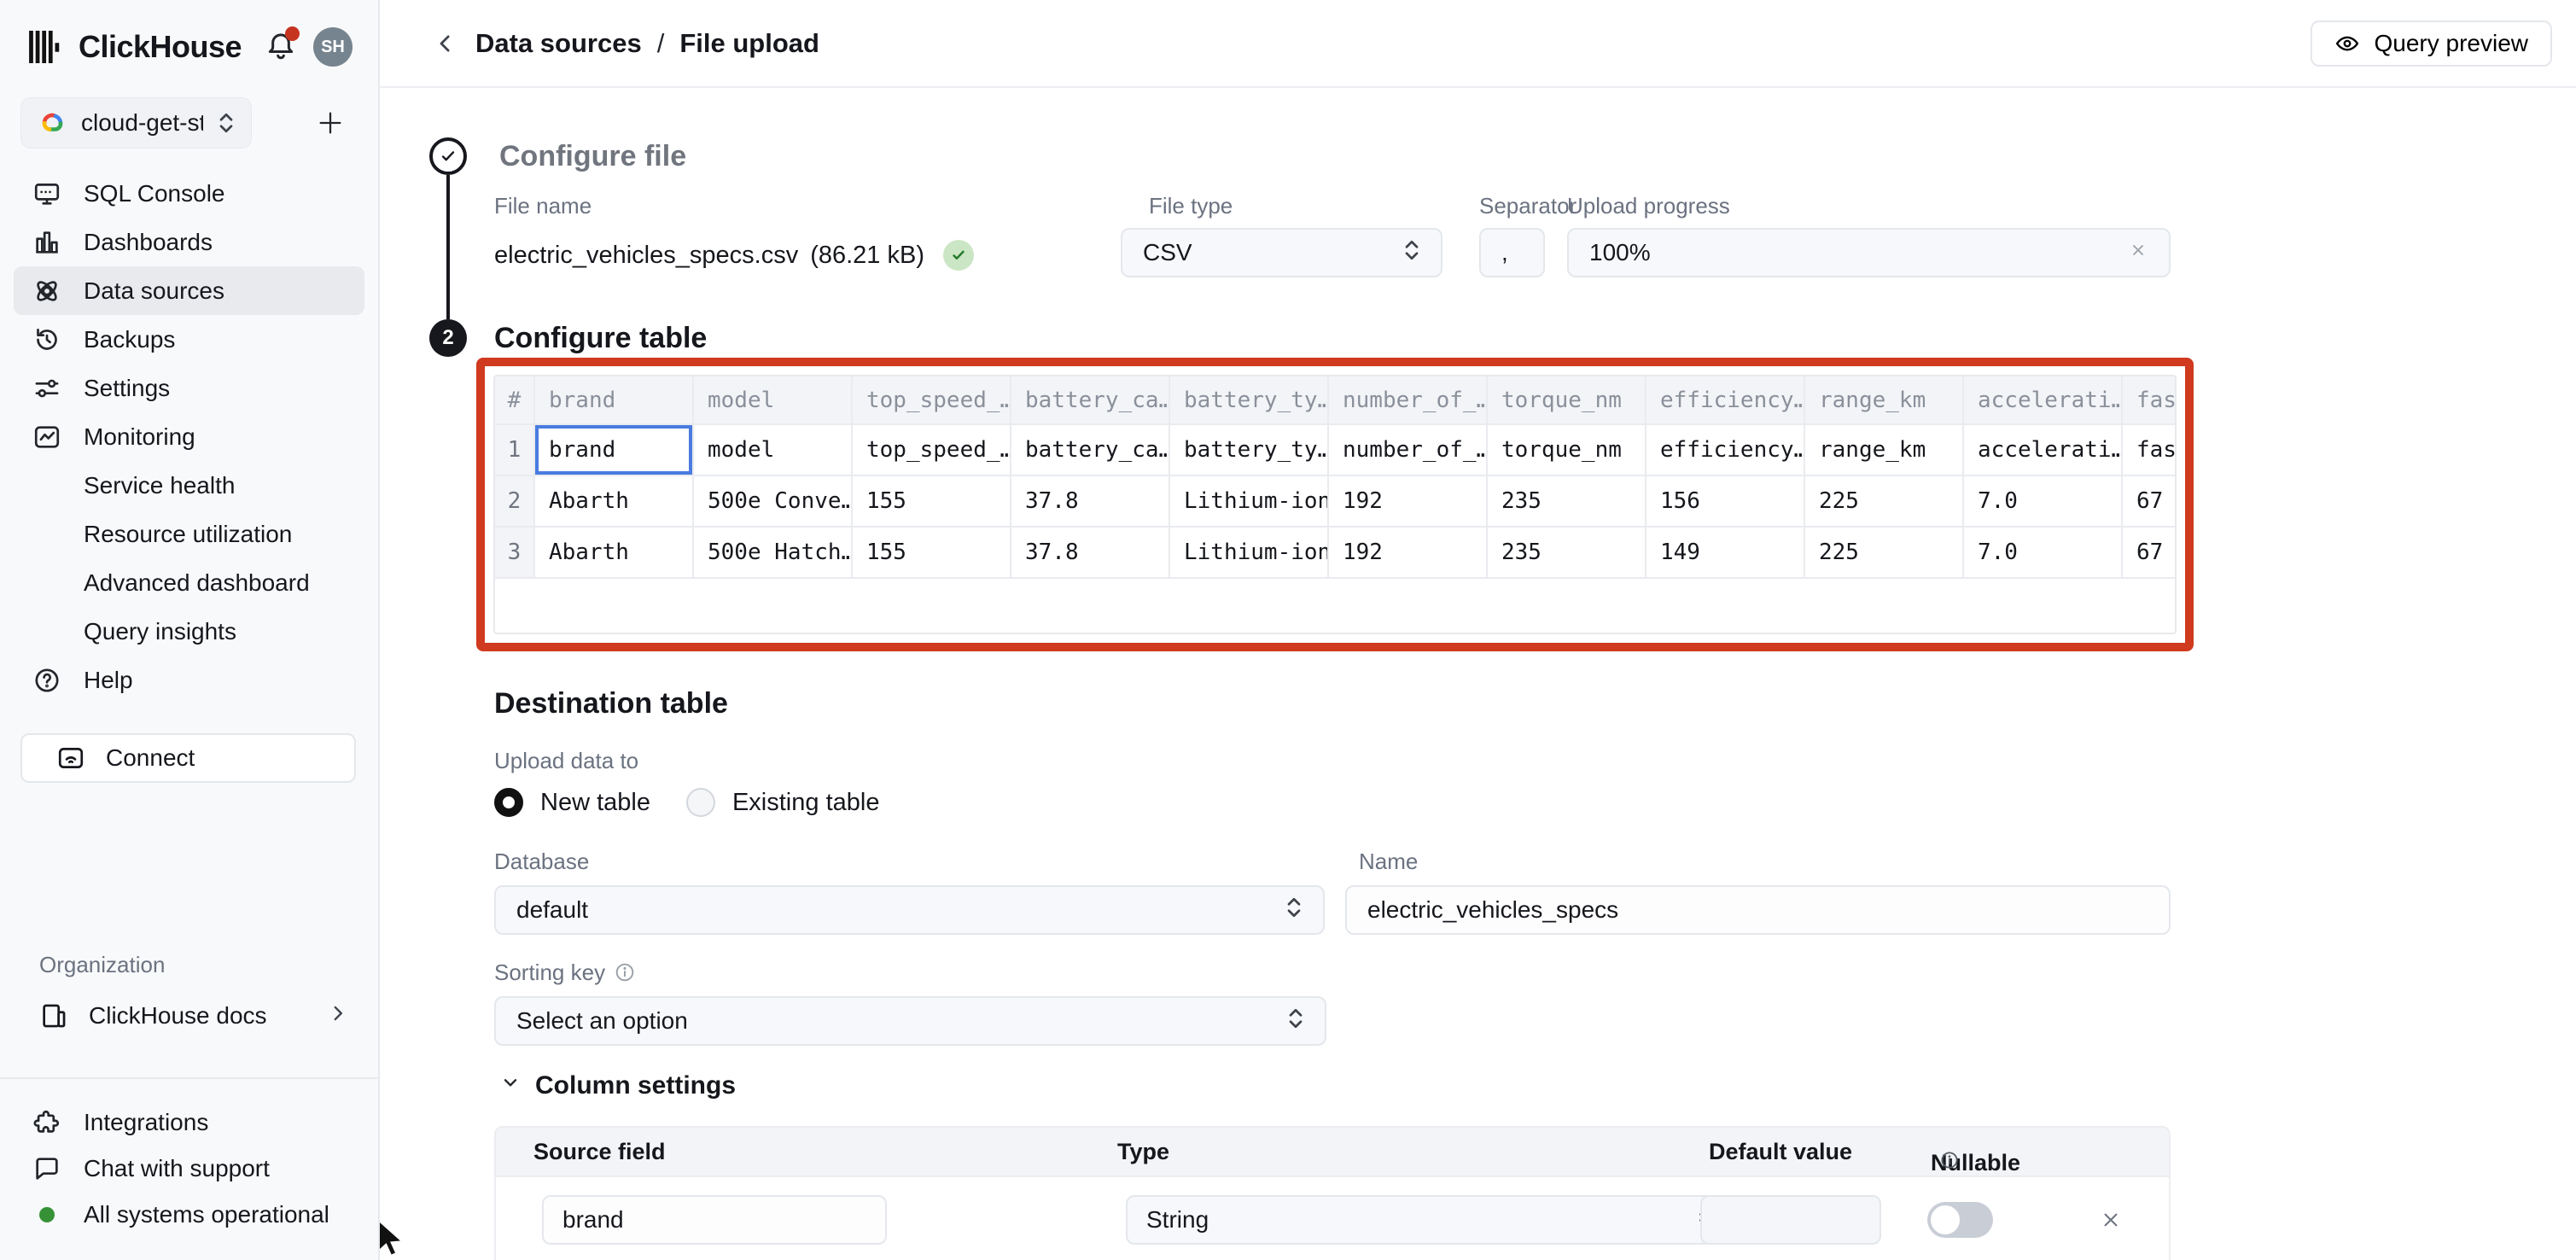 This screenshot has height=1260, width=2576. What do you see at coordinates (1884, 450) in the screenshot?
I see `preview-cell: range_km` at bounding box center [1884, 450].